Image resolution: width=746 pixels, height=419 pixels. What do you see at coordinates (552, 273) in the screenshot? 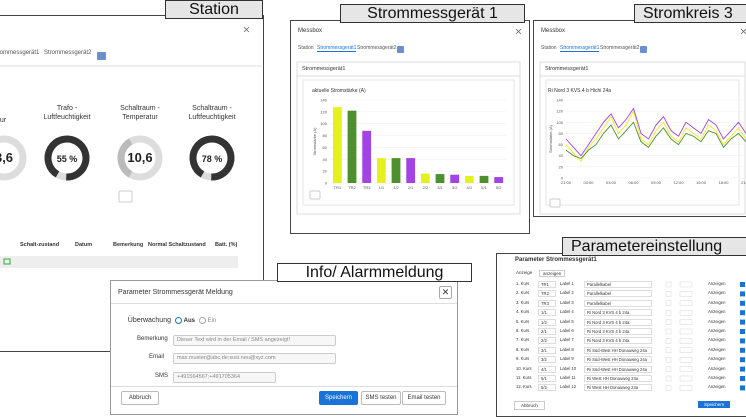
I see `header-cell: anzeigen` at bounding box center [552, 273].